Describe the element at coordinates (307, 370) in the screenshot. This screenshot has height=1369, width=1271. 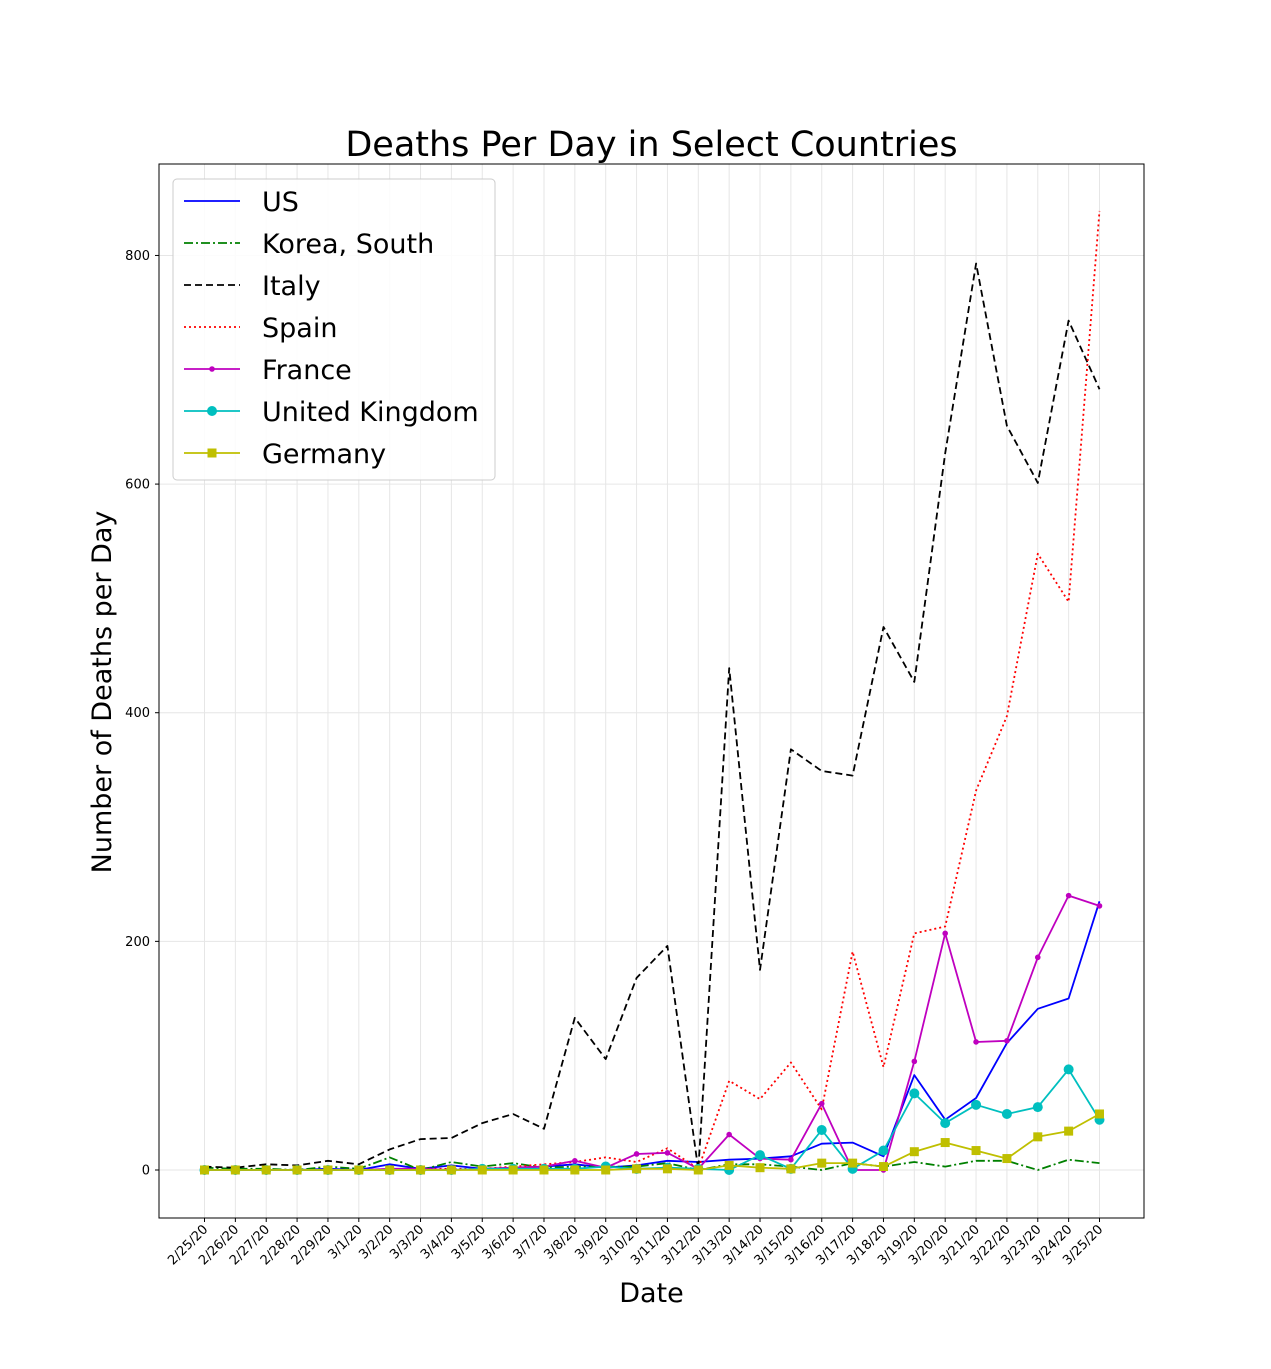
I see `legend-label: France` at that location.